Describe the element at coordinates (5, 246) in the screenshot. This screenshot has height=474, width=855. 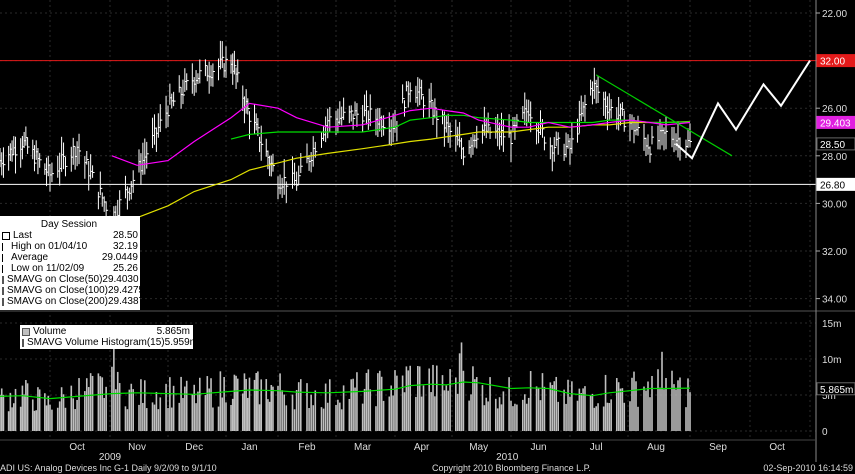
I see `high-tick-icon` at that location.